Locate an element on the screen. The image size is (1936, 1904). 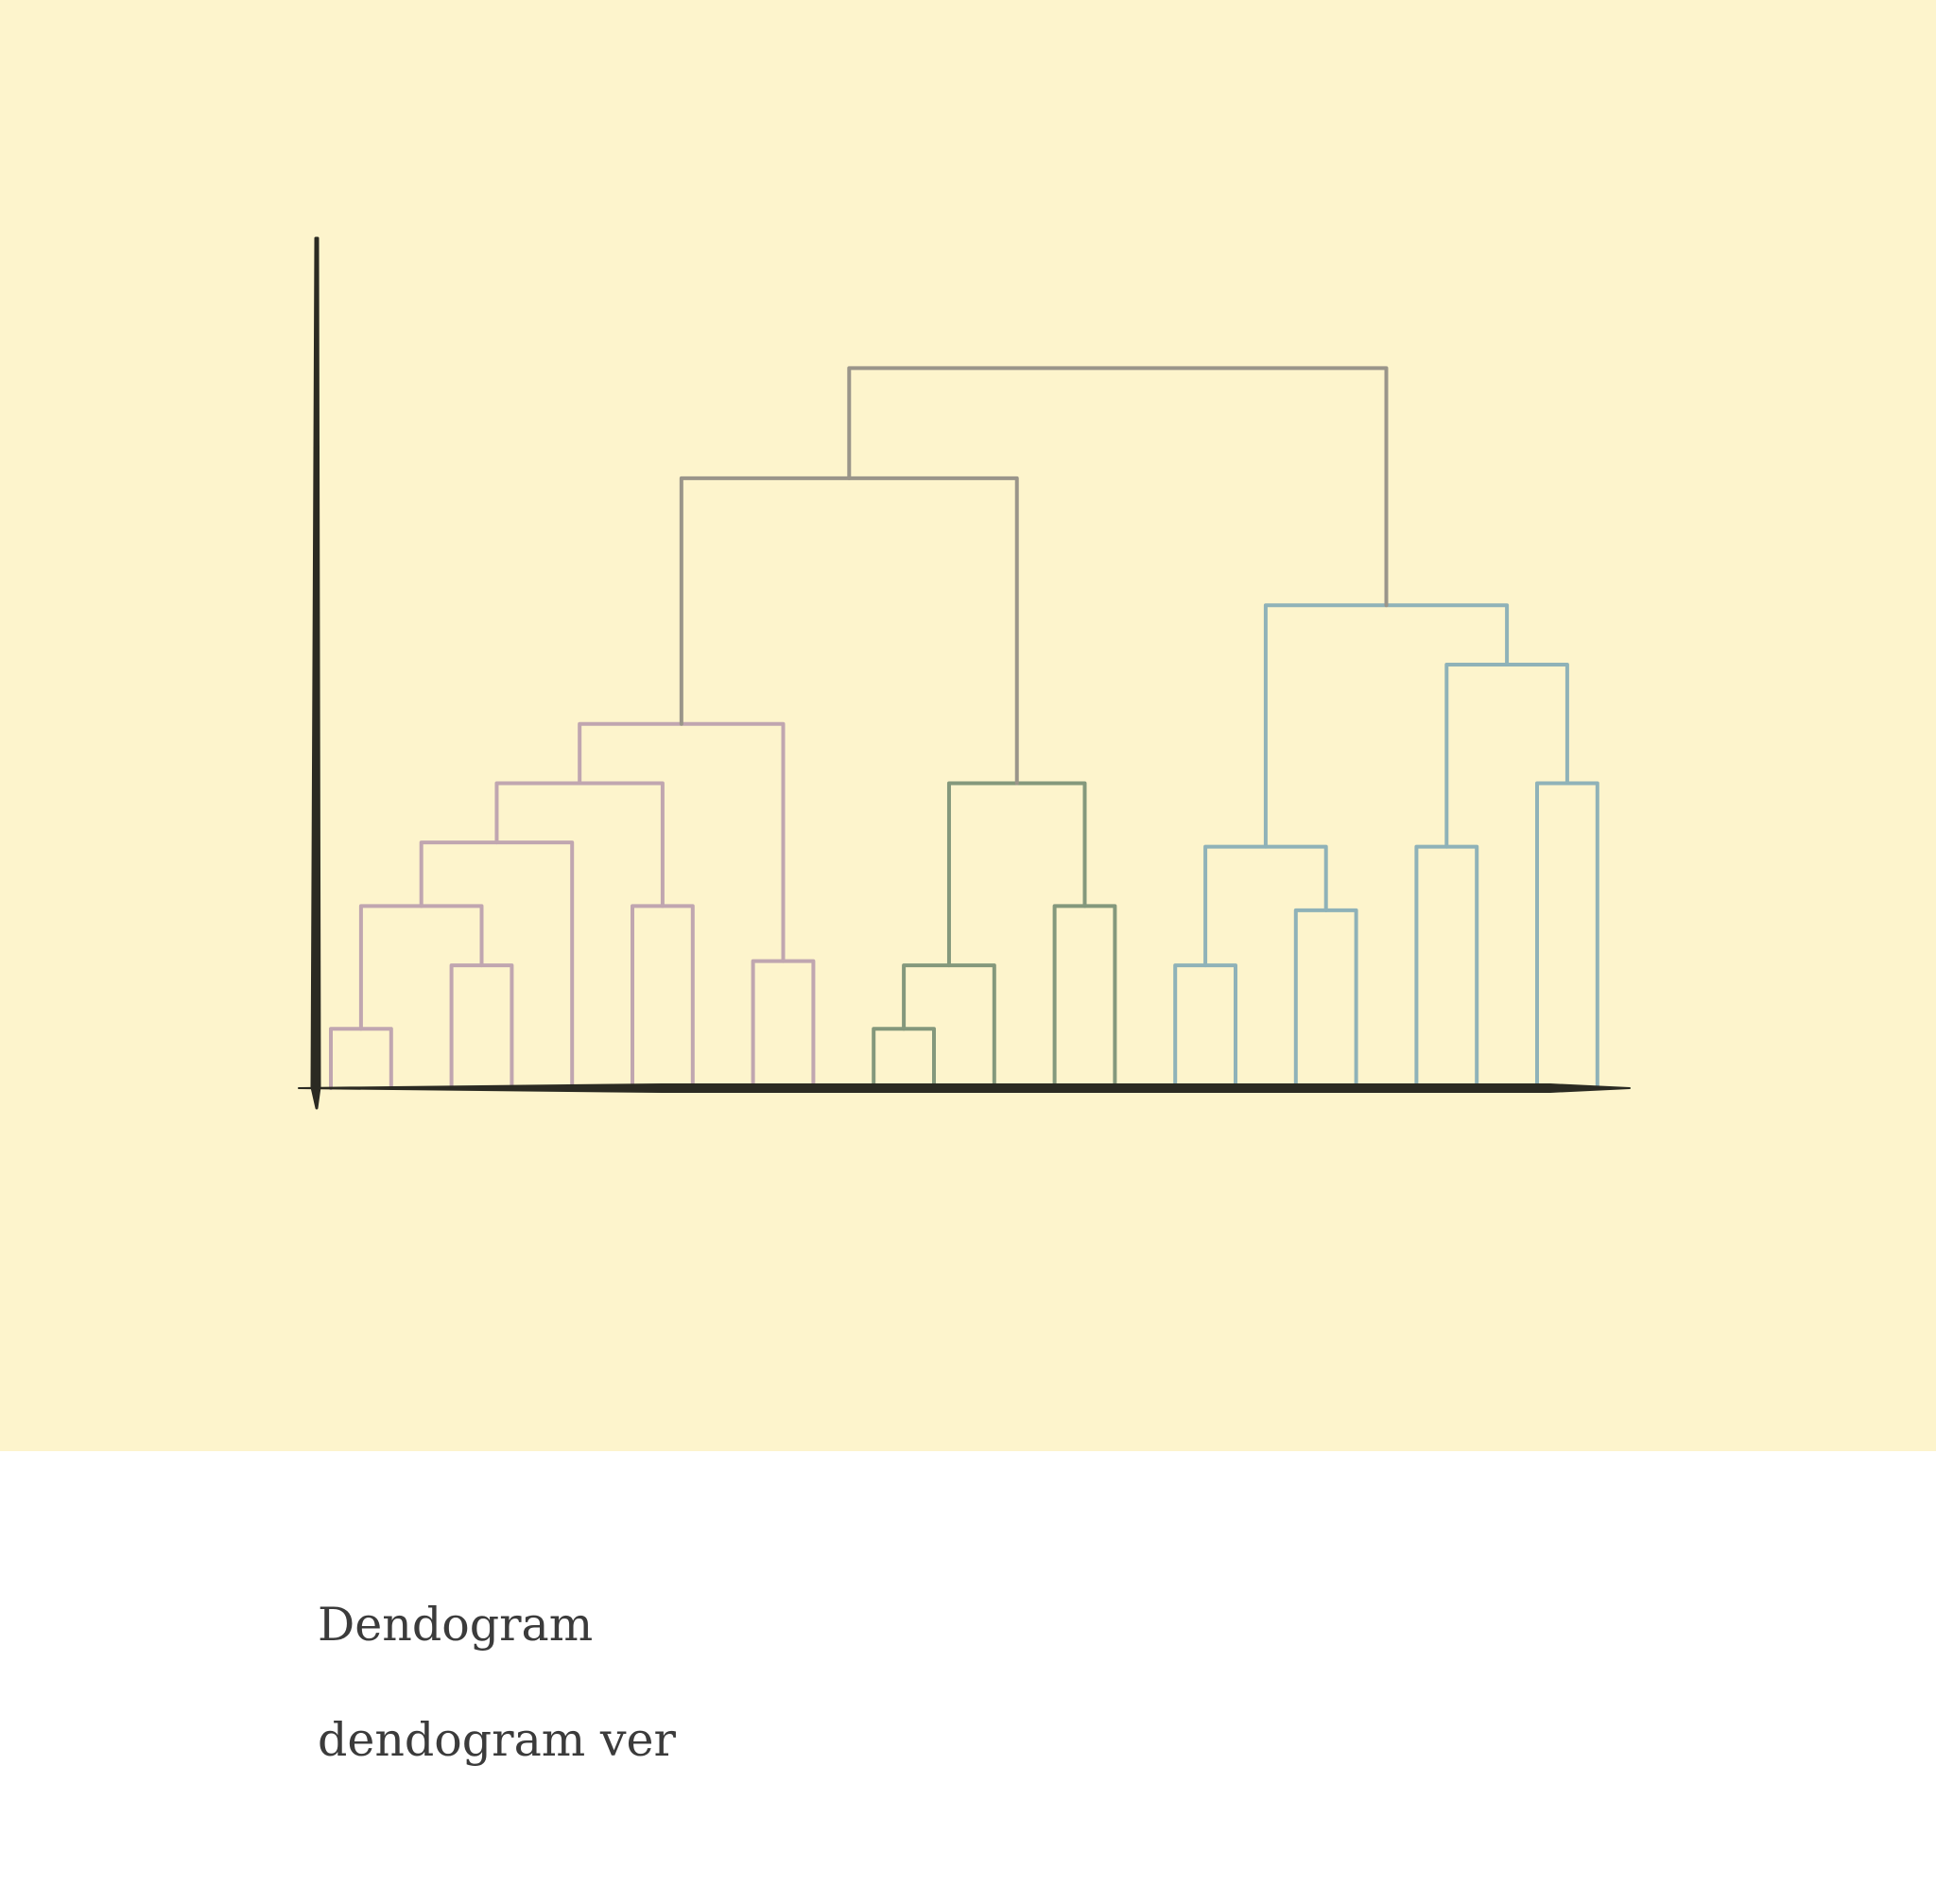
link-t1 is located at coordinates (1205, 1026).